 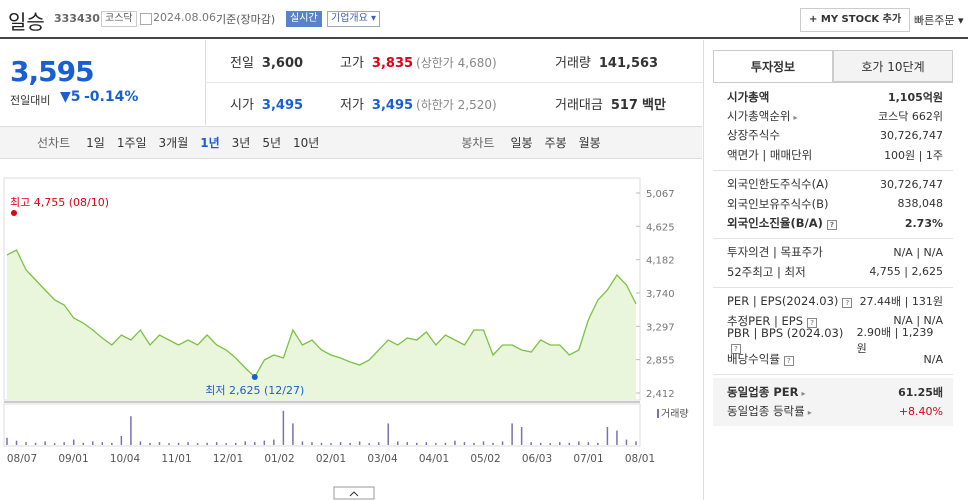 What do you see at coordinates (660, 227) in the screenshot?
I see `y-tick-label: 4,625` at bounding box center [660, 227].